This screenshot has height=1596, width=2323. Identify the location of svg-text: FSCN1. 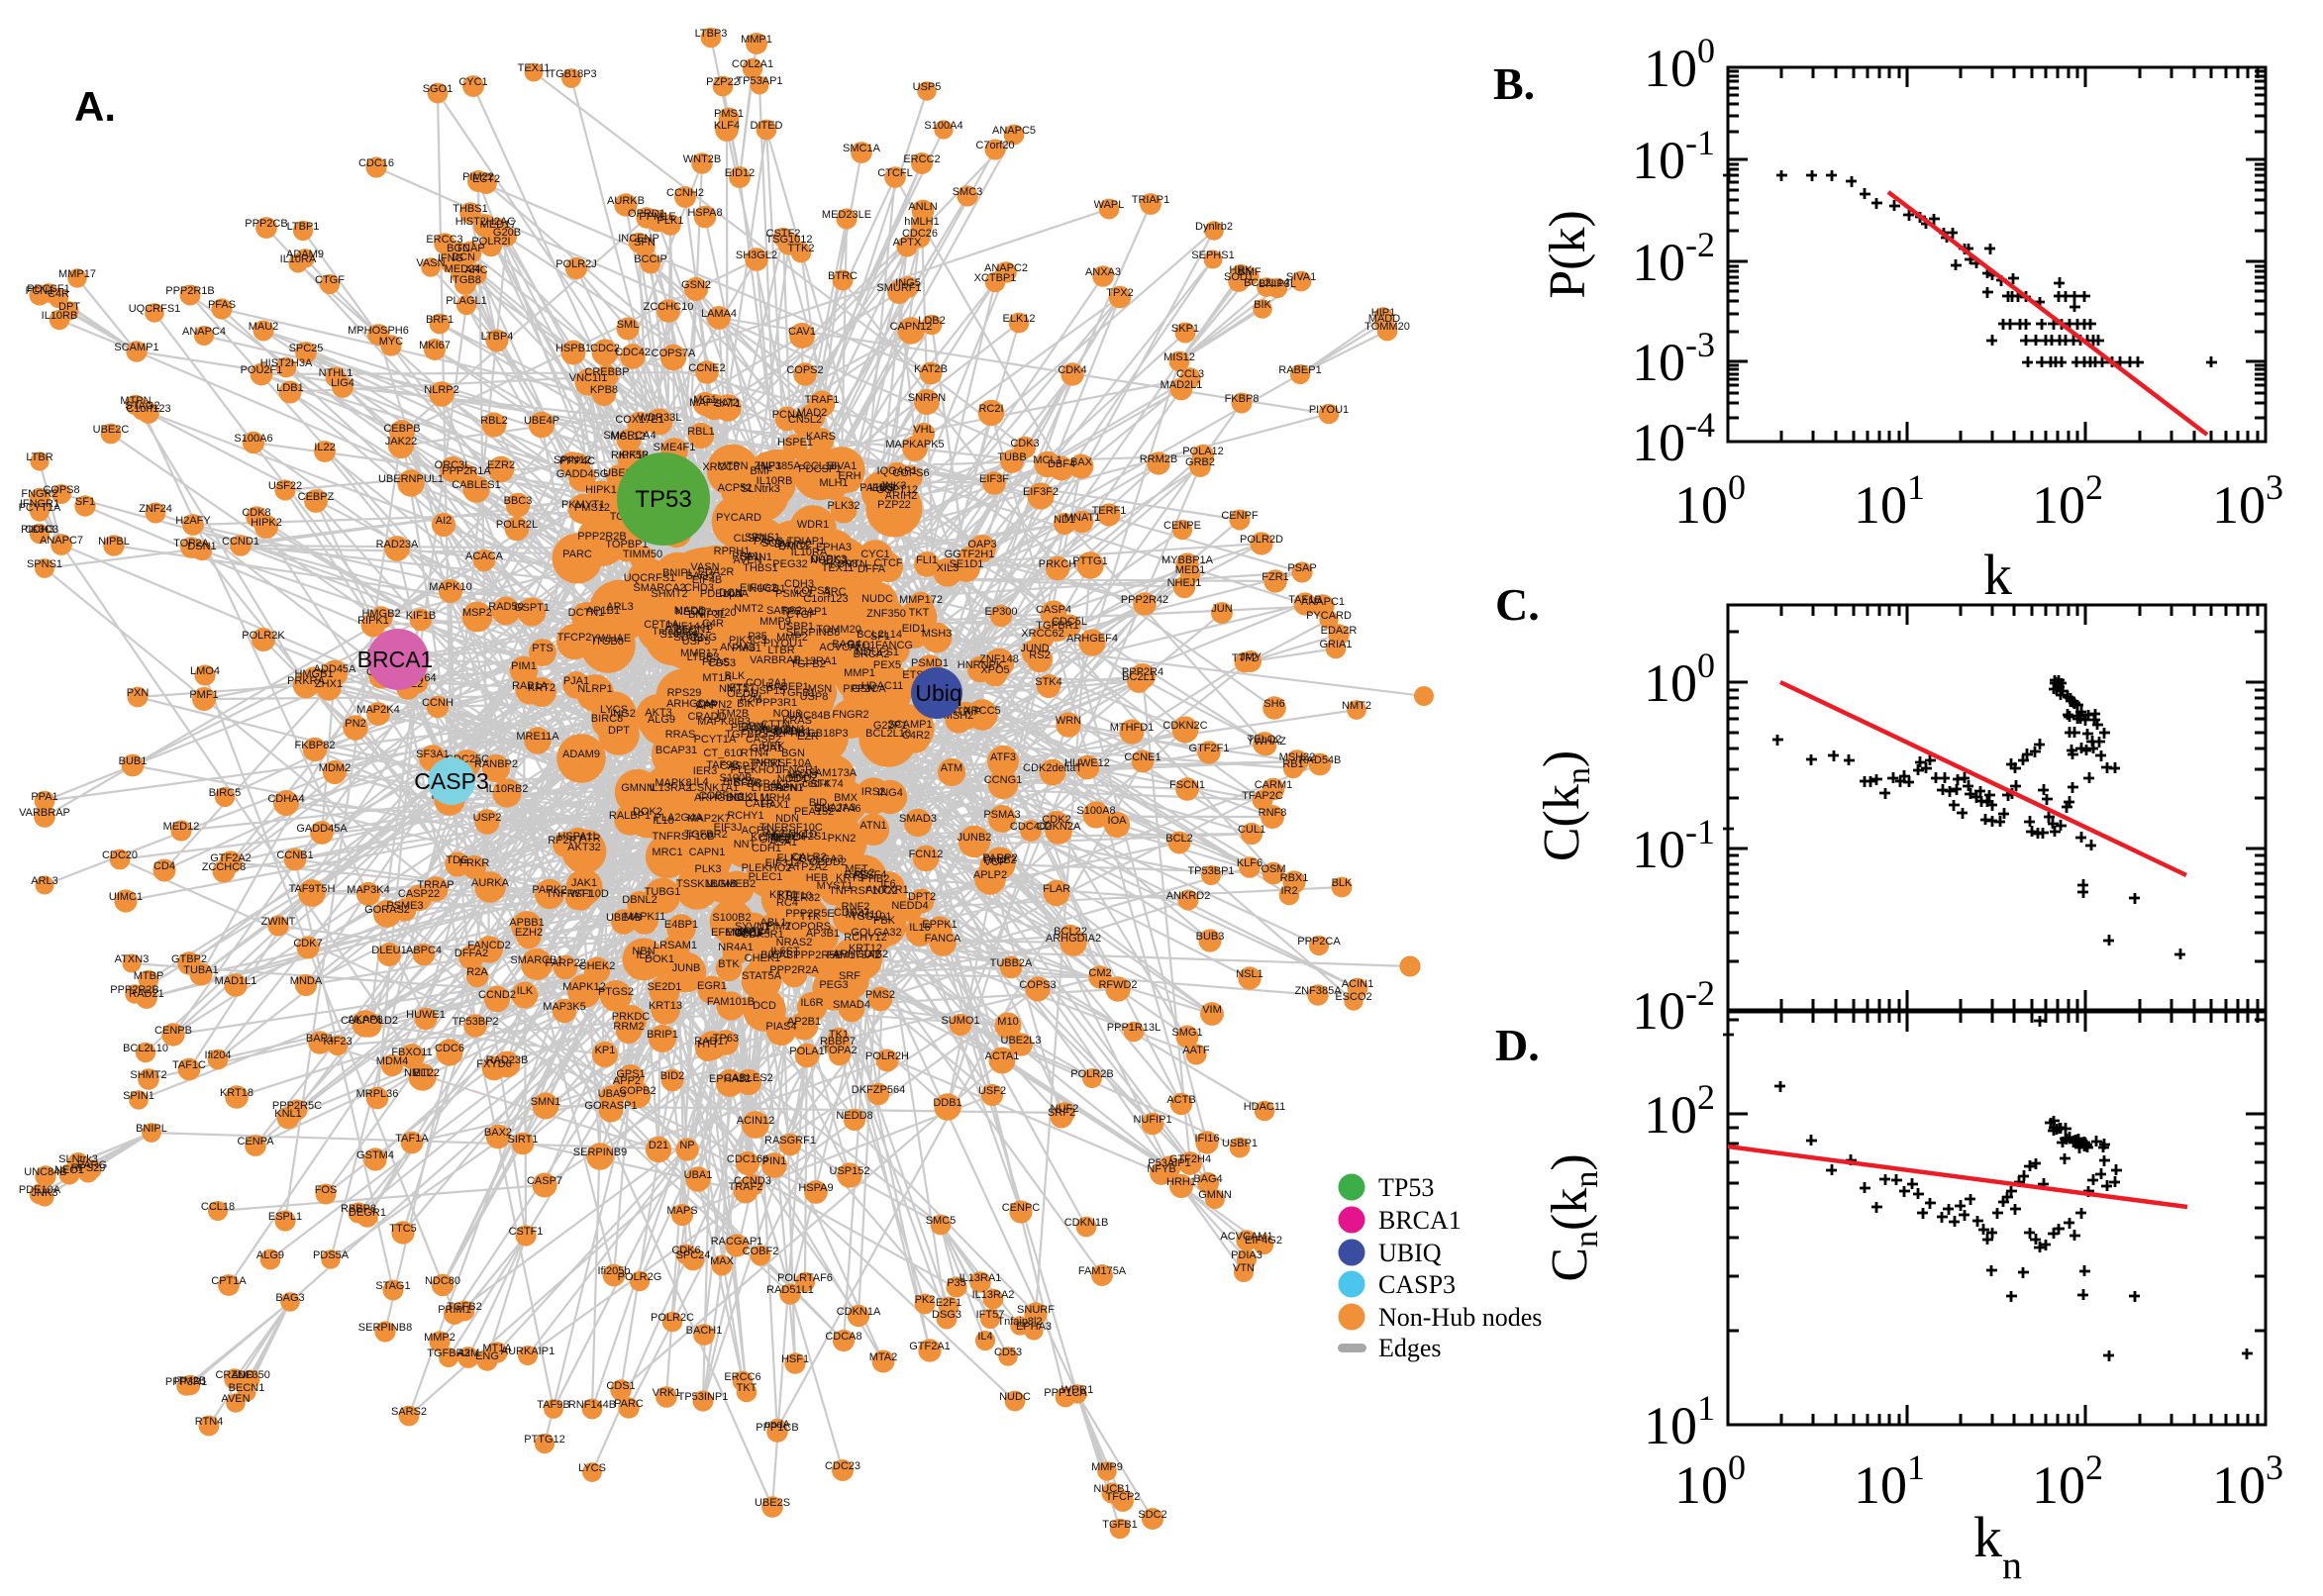
(1187, 785).